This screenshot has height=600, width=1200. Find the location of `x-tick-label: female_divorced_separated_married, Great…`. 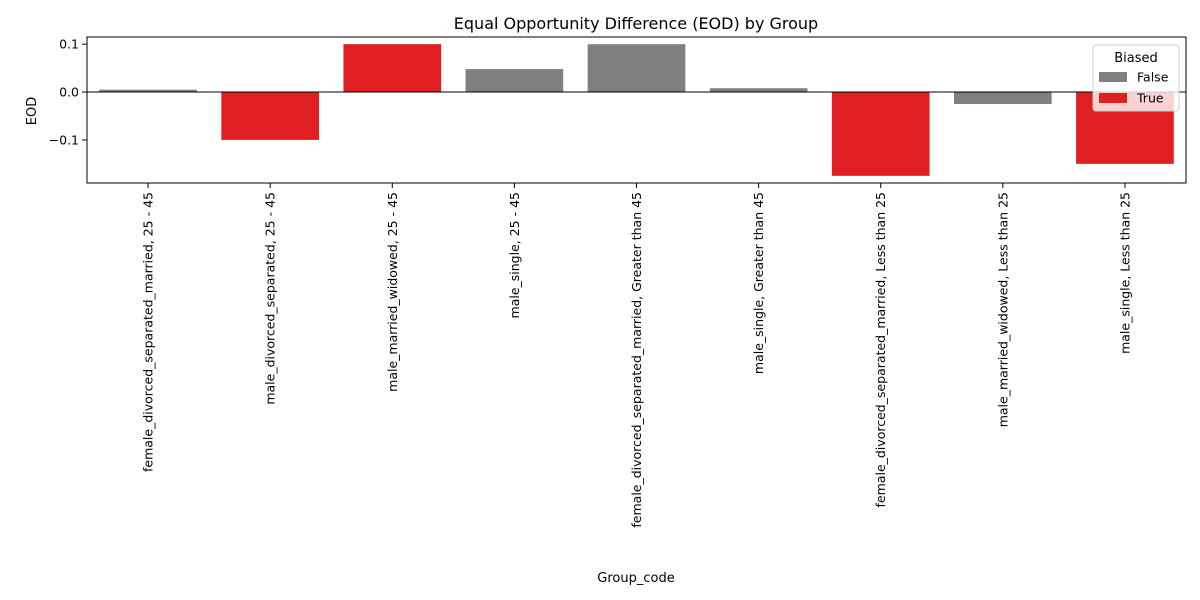

x-tick-label: female_divorced_separated_married, Great… is located at coordinates (636, 360).